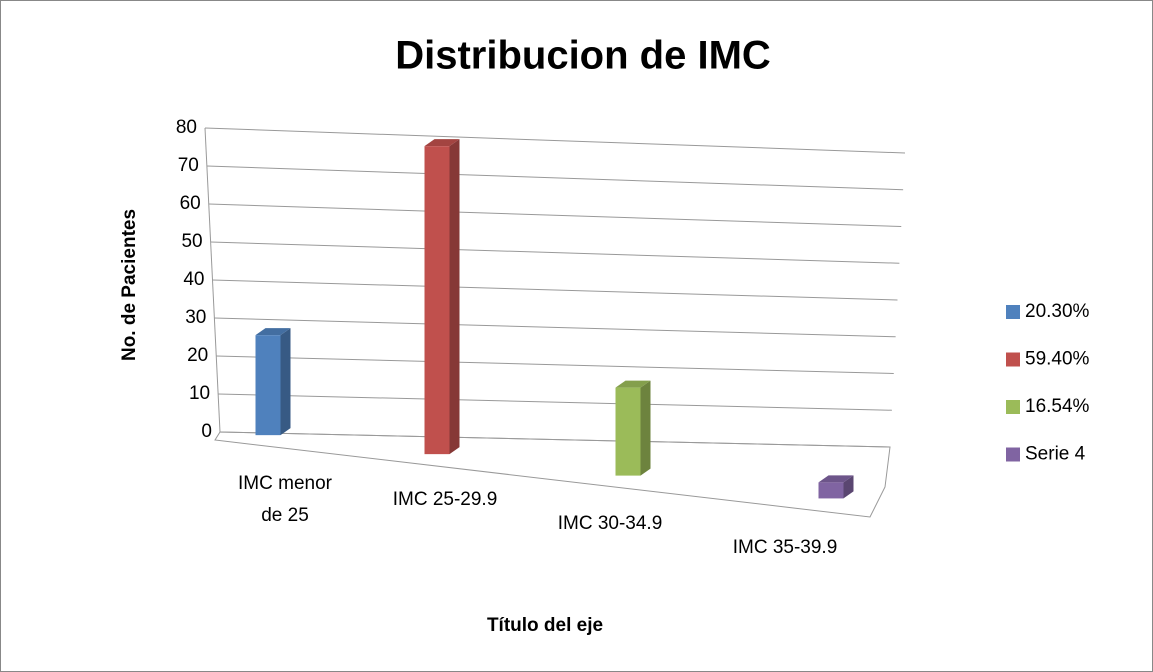 Image resolution: width=1153 pixels, height=672 pixels. Describe the element at coordinates (610, 523) in the screenshot. I see `x-tick-label: IMC 30-34.9` at that location.